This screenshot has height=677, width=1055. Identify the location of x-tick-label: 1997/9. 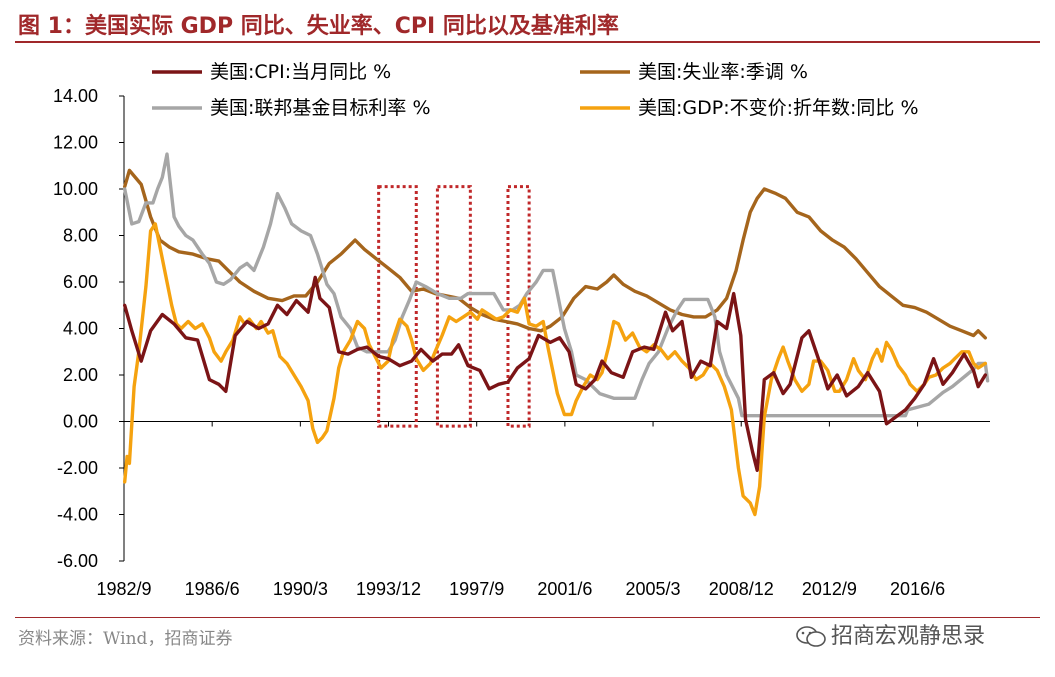
(476, 589).